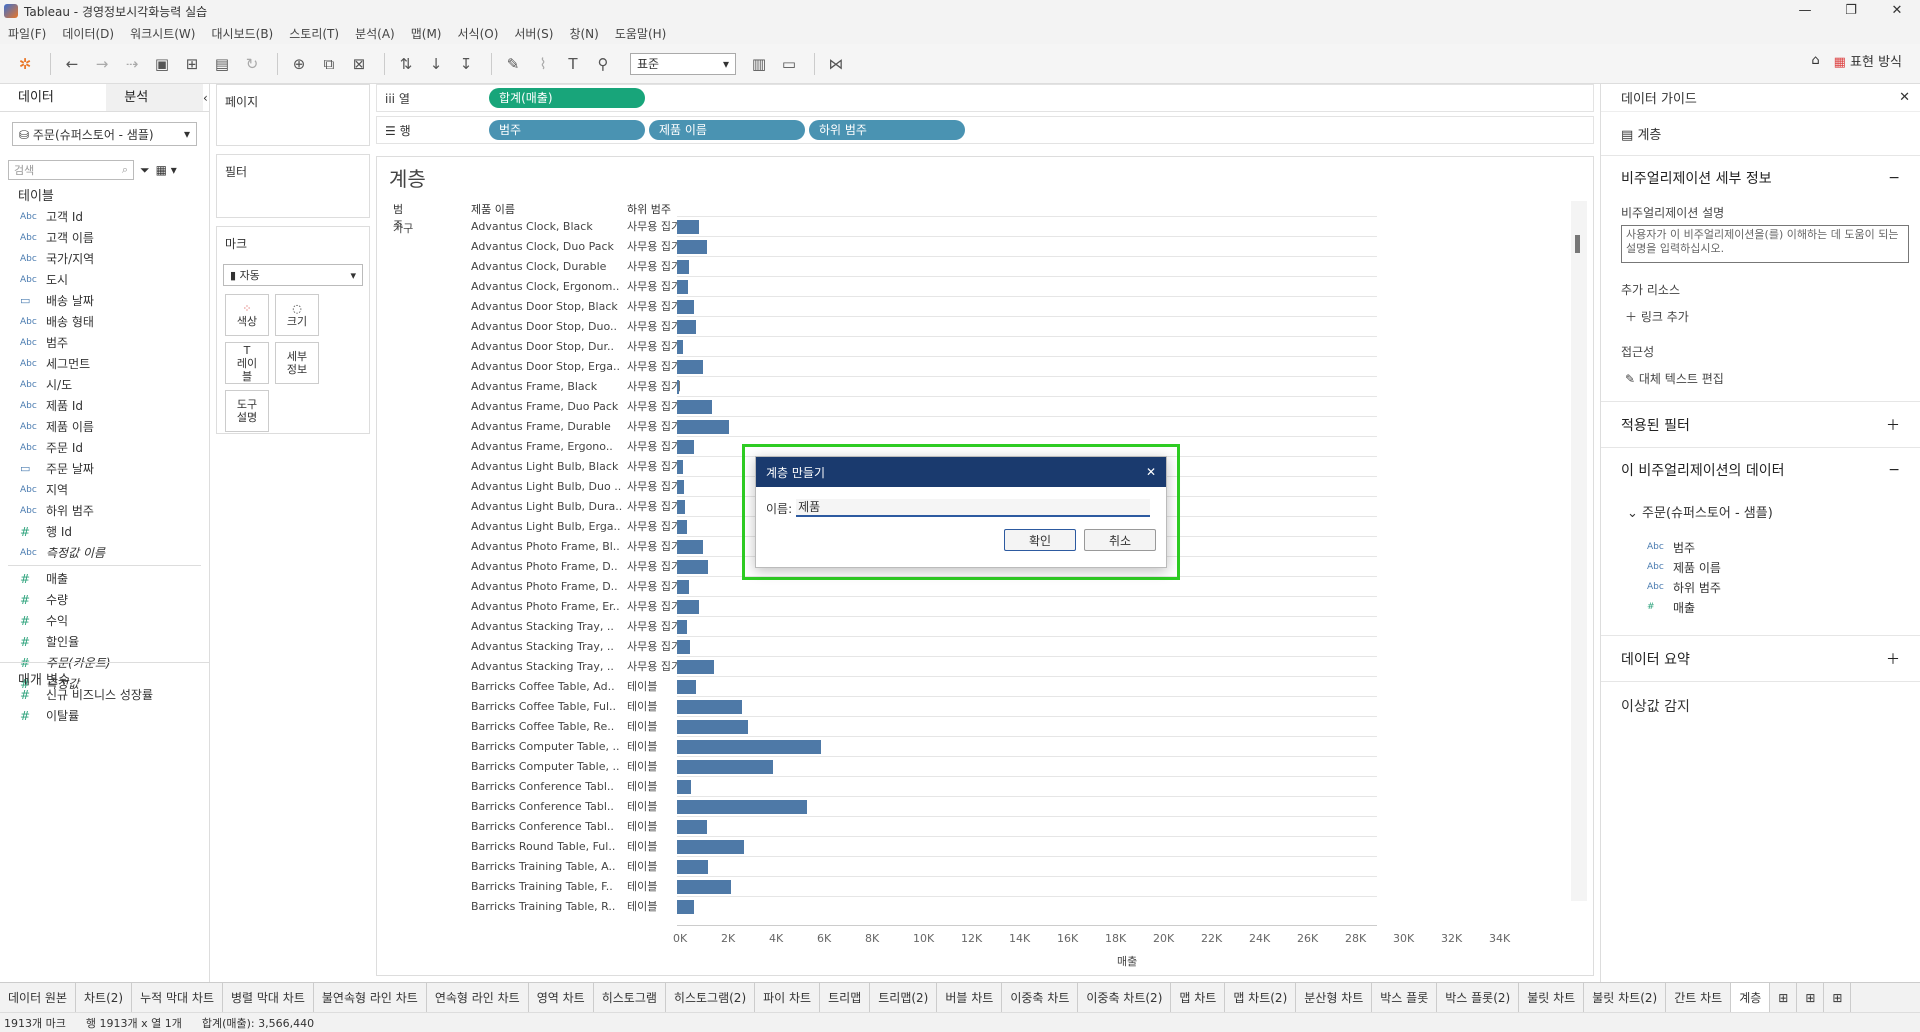 The width and height of the screenshot is (1920, 1032). I want to click on sheet-tab: 트리맵(2), so click(904, 997).